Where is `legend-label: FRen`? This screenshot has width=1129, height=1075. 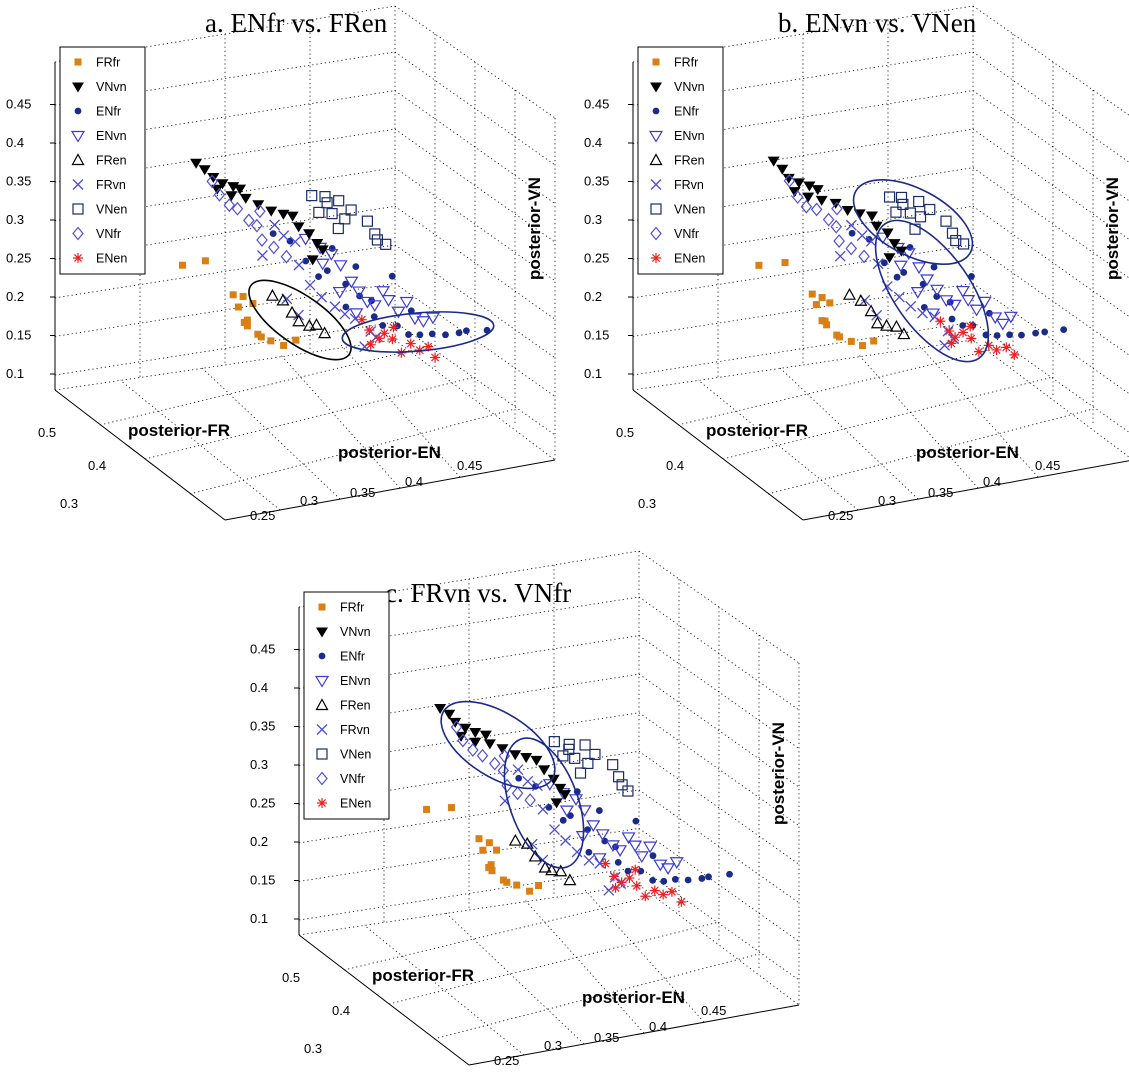 legend-label: FRen is located at coordinates (689, 161).